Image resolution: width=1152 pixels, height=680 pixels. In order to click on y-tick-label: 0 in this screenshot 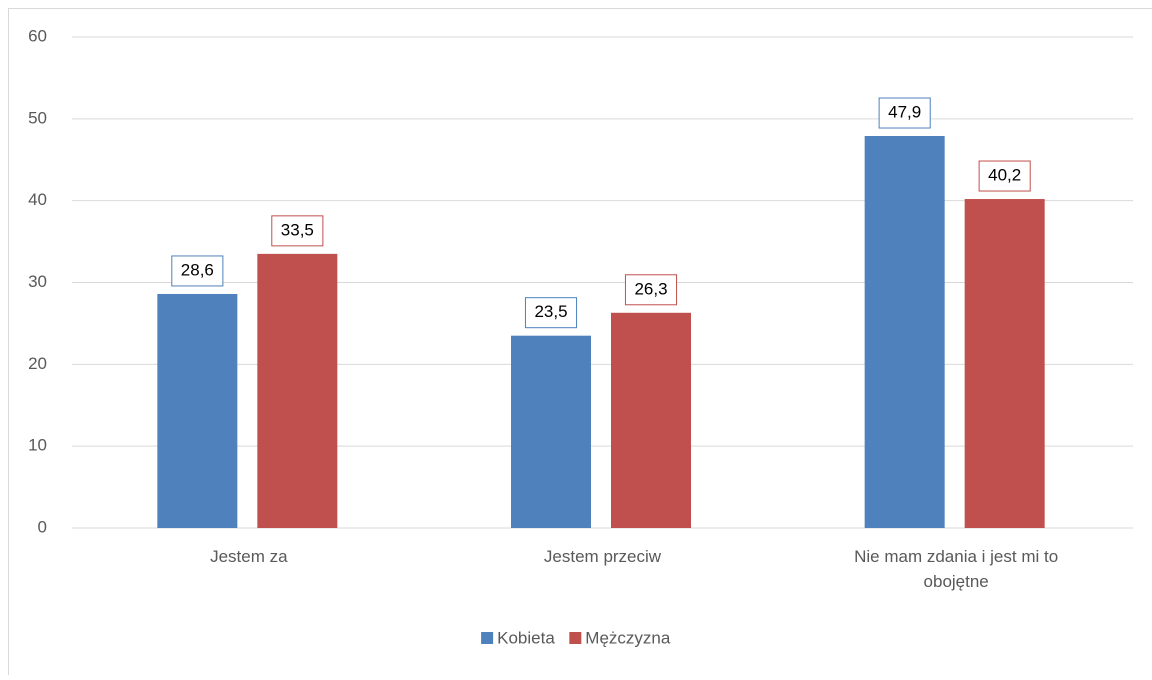, I will do `click(42, 526)`.